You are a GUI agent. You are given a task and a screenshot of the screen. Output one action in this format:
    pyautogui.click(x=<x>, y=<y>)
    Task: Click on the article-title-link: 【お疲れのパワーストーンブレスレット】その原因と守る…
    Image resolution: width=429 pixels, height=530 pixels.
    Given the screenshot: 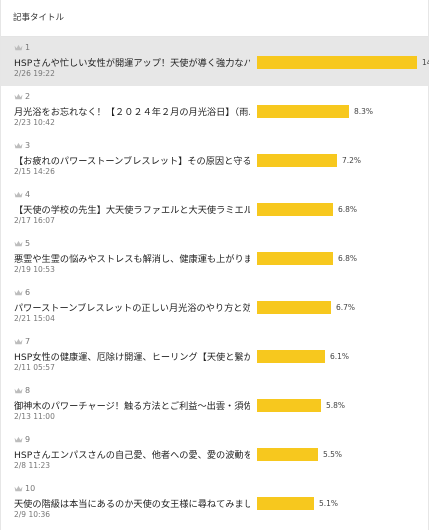 What is the action you would take?
    pyautogui.click(x=132, y=161)
    